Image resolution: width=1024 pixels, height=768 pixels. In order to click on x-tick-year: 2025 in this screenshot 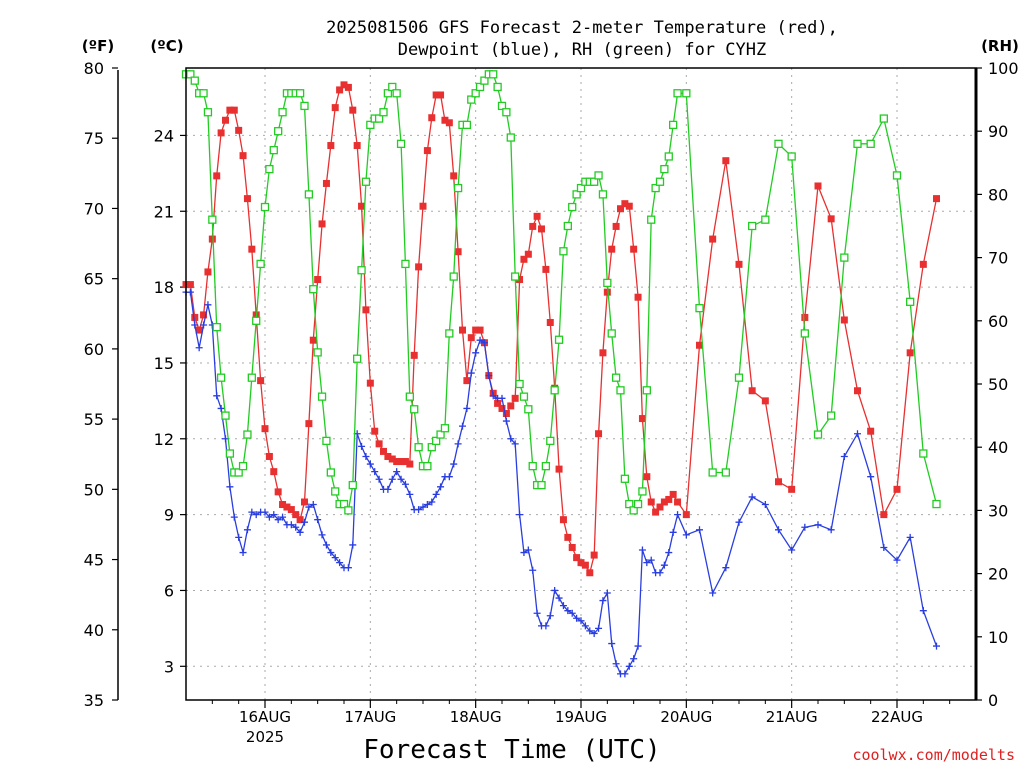, I will do `click(265, 737)`.